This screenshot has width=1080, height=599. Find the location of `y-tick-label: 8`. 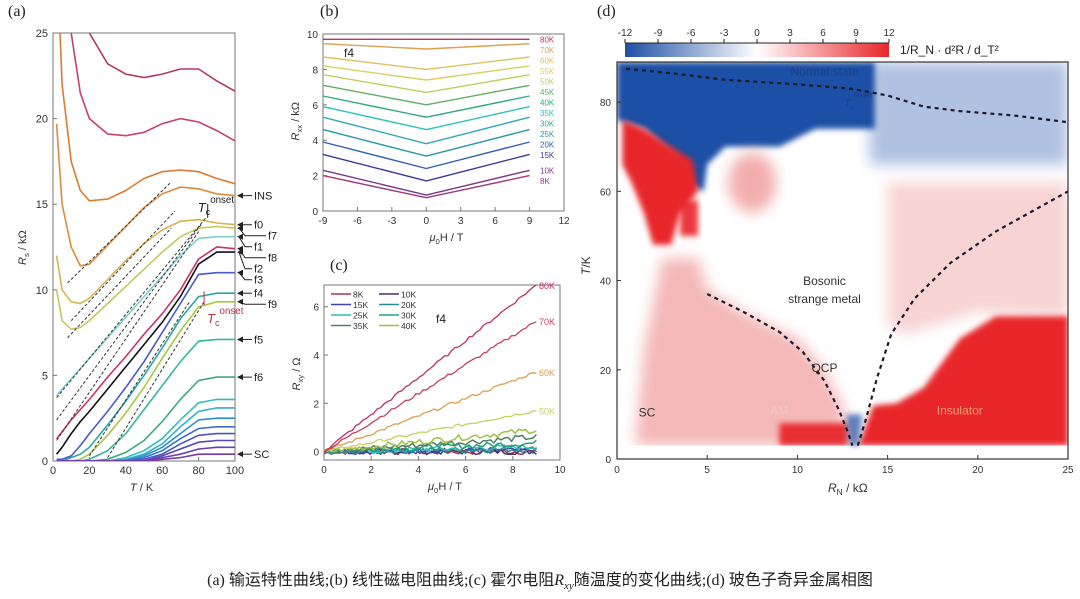

y-tick-label: 8 is located at coordinates (315, 70).